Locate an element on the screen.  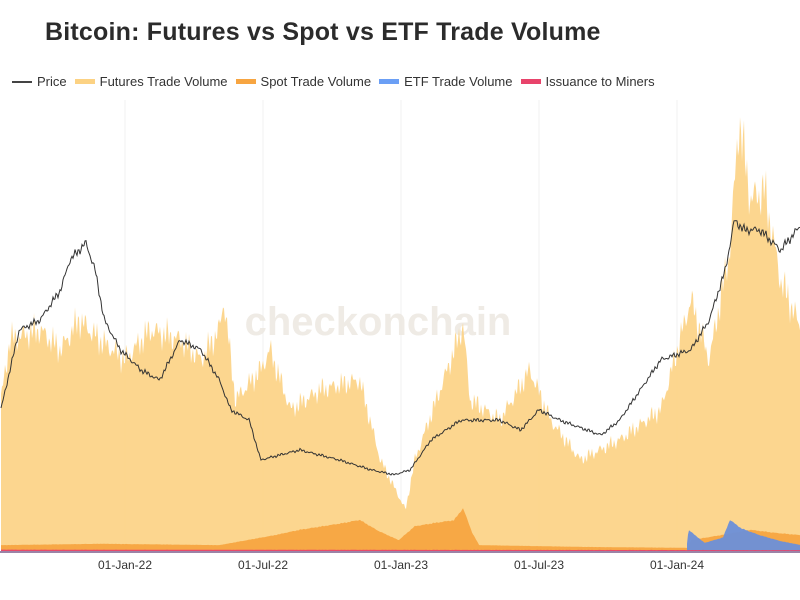
legend-item-price: Price is located at coordinates (39, 81).